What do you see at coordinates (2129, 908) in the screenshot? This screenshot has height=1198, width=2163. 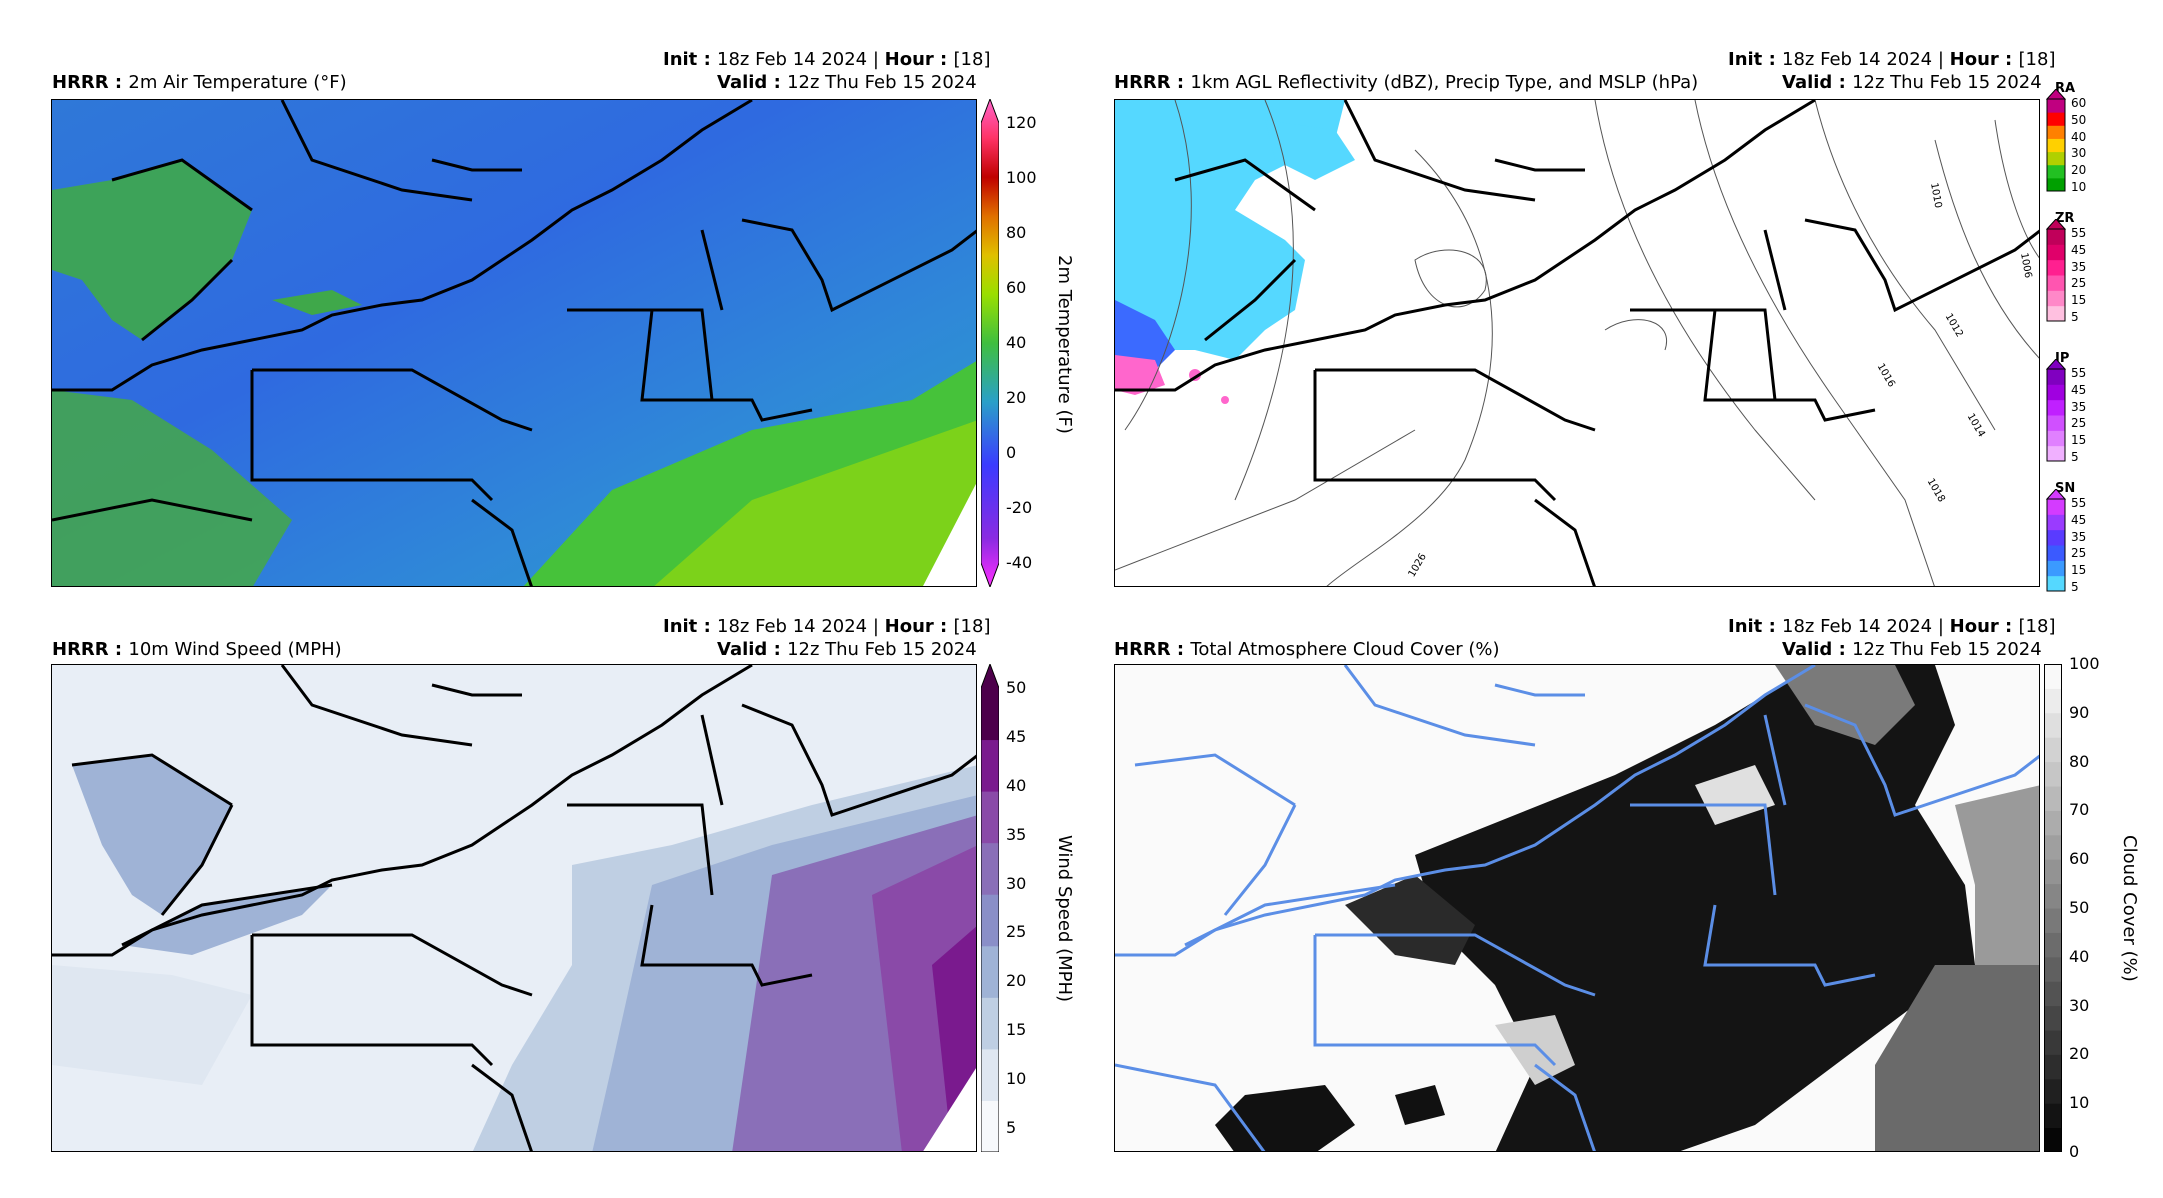 I see `cloud-colorbar-label: Cloud Cover (%)` at bounding box center [2129, 908].